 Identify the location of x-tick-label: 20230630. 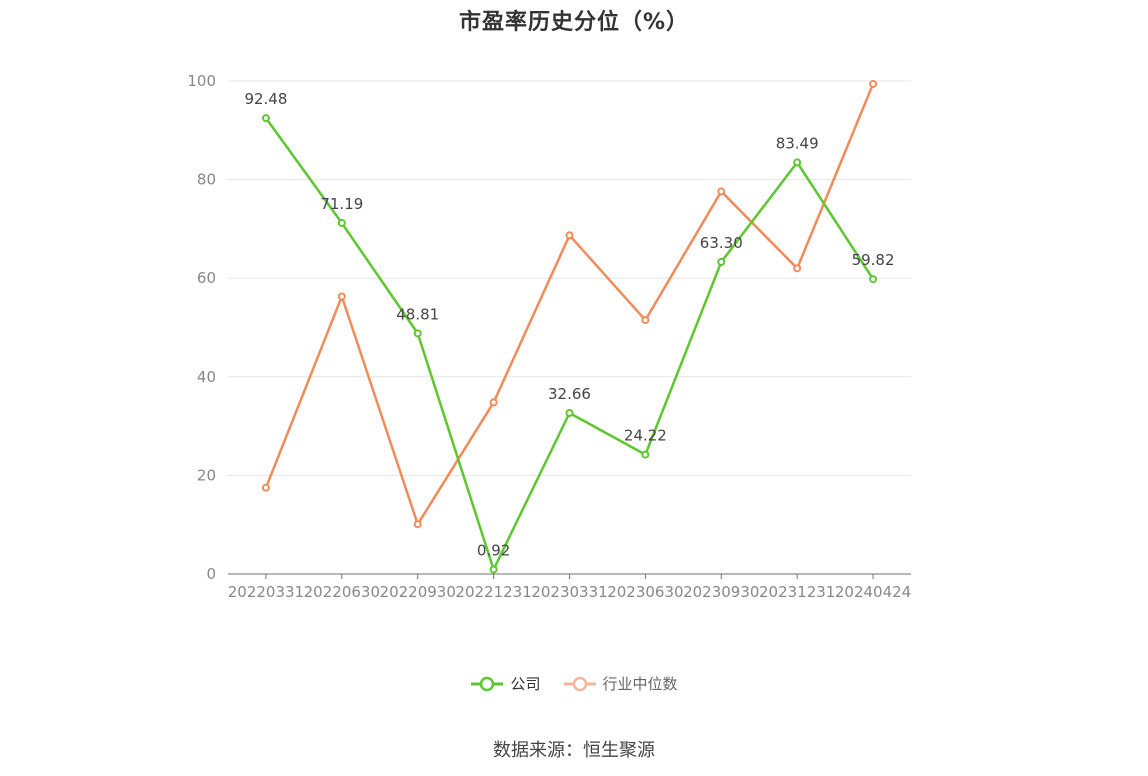
(645, 592).